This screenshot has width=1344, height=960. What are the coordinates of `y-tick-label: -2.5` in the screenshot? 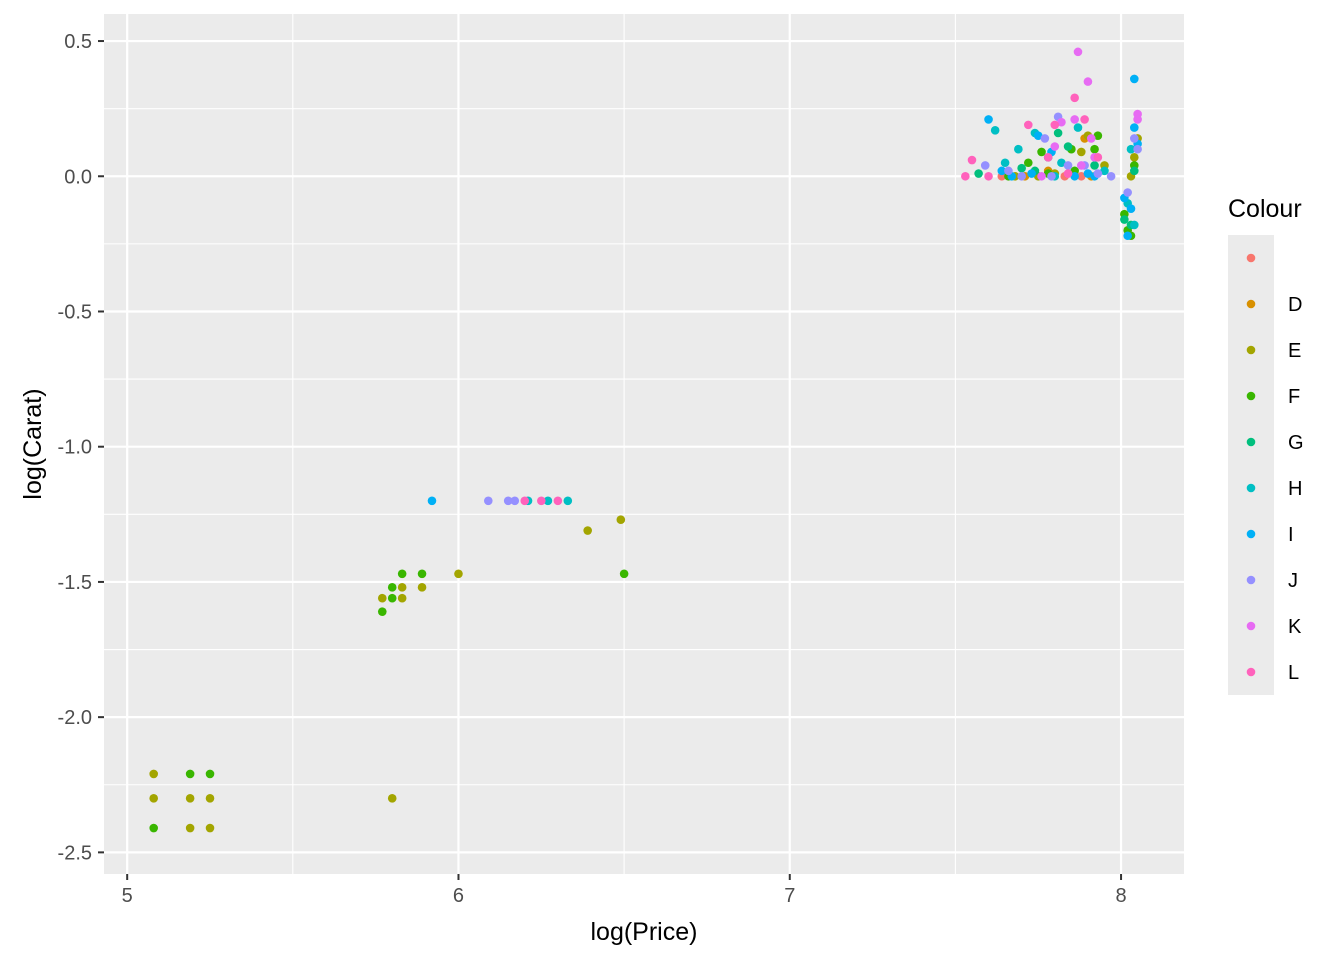 It's located at (75, 853).